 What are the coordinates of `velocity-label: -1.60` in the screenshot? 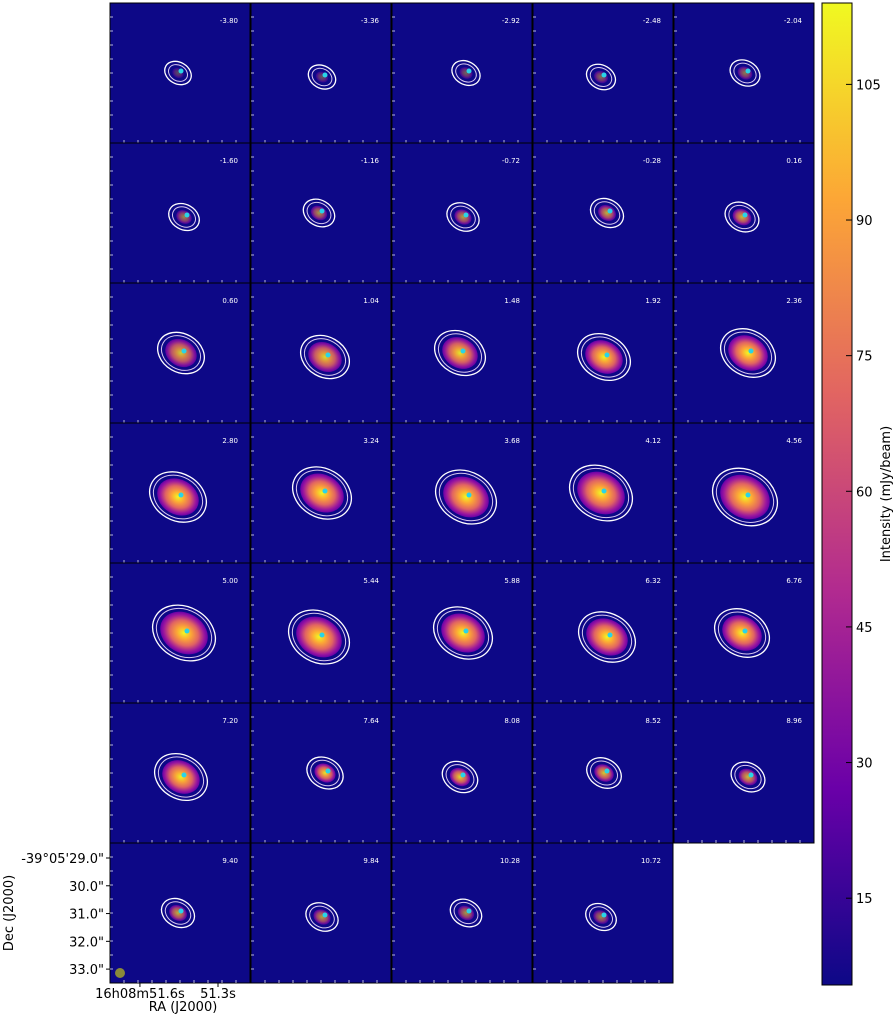 It's located at (229, 161).